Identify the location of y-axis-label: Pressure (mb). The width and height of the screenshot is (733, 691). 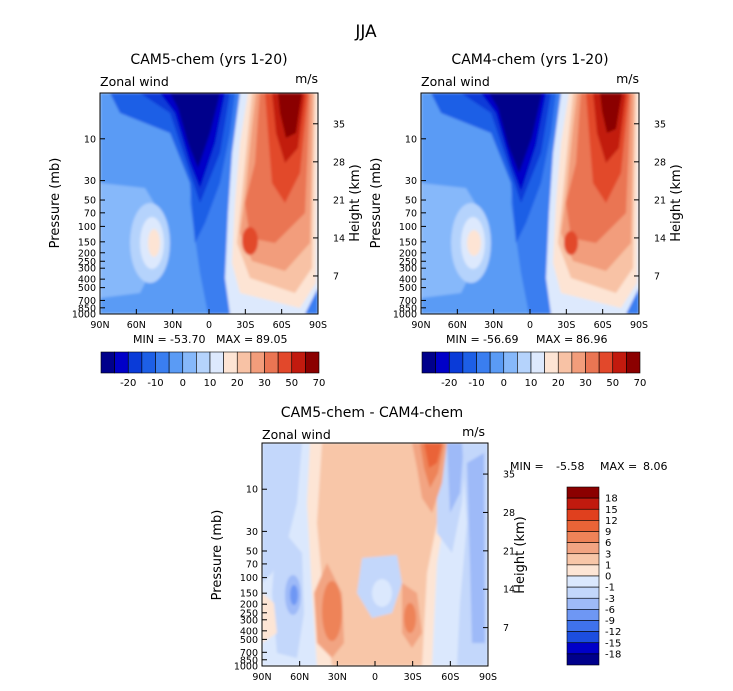
(217, 555).